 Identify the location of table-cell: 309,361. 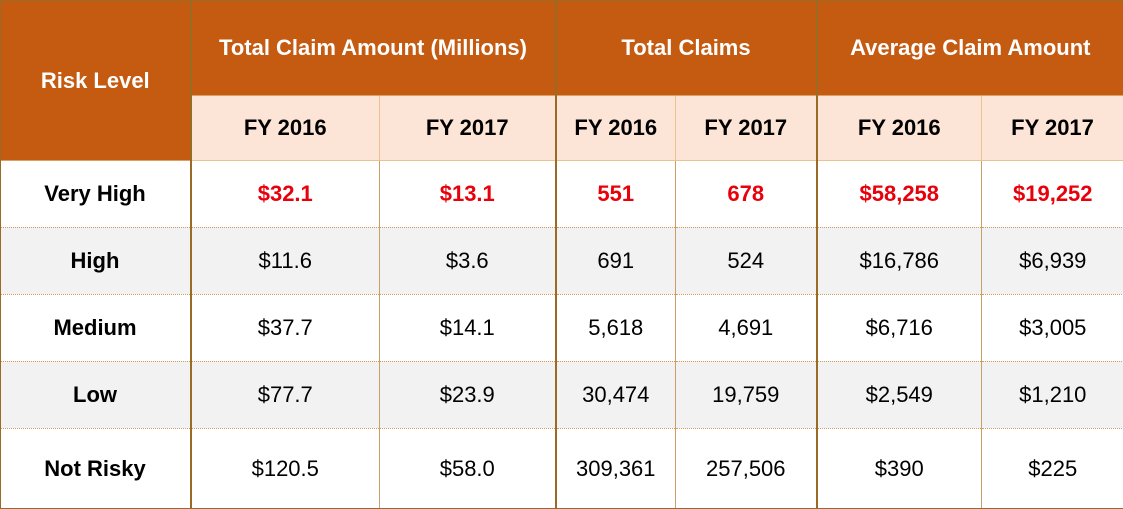
(615, 468).